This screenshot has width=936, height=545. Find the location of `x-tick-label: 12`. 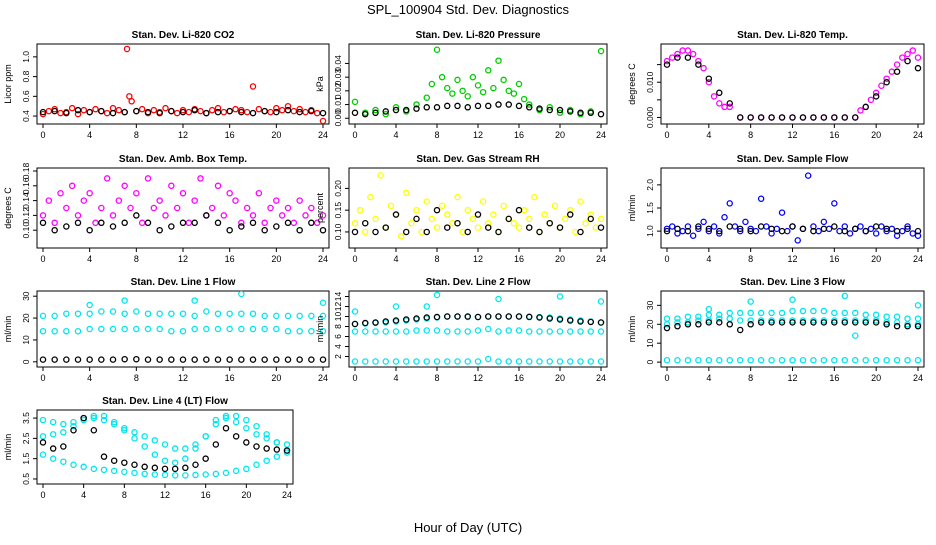

x-tick-label: 12 is located at coordinates (792, 259).